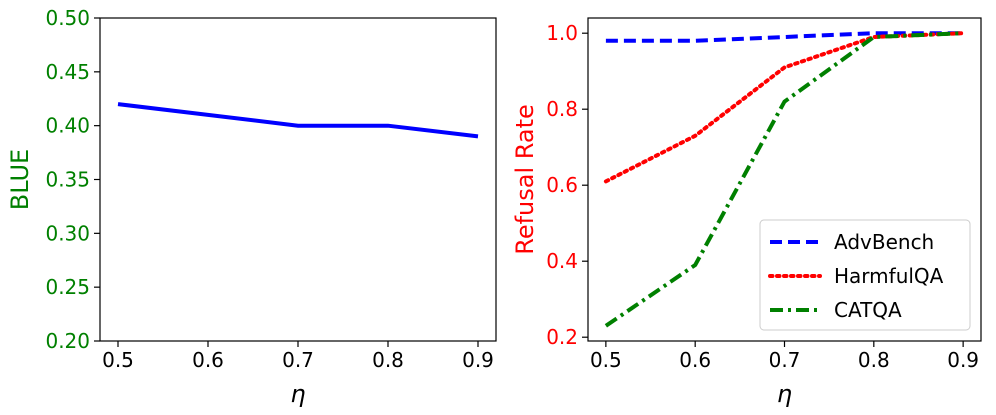  I want to click on legend-label-harmfulqa: HarmfulQA, so click(889, 276).